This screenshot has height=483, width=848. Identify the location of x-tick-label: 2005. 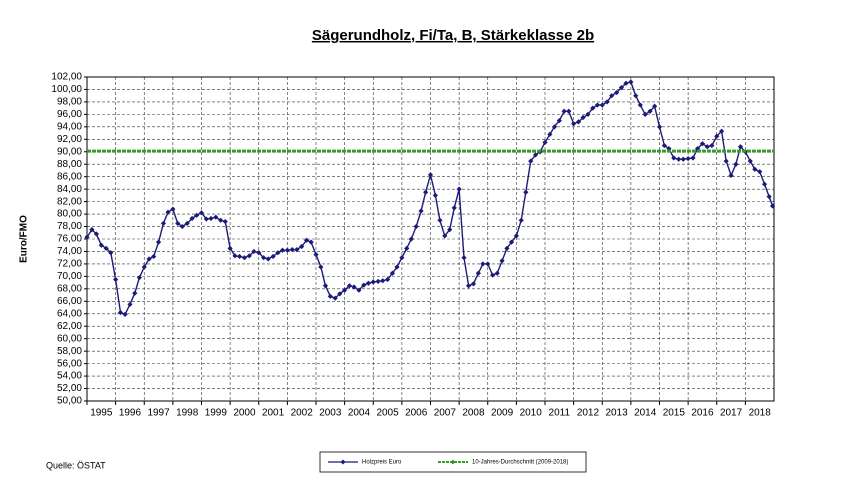
(387, 413).